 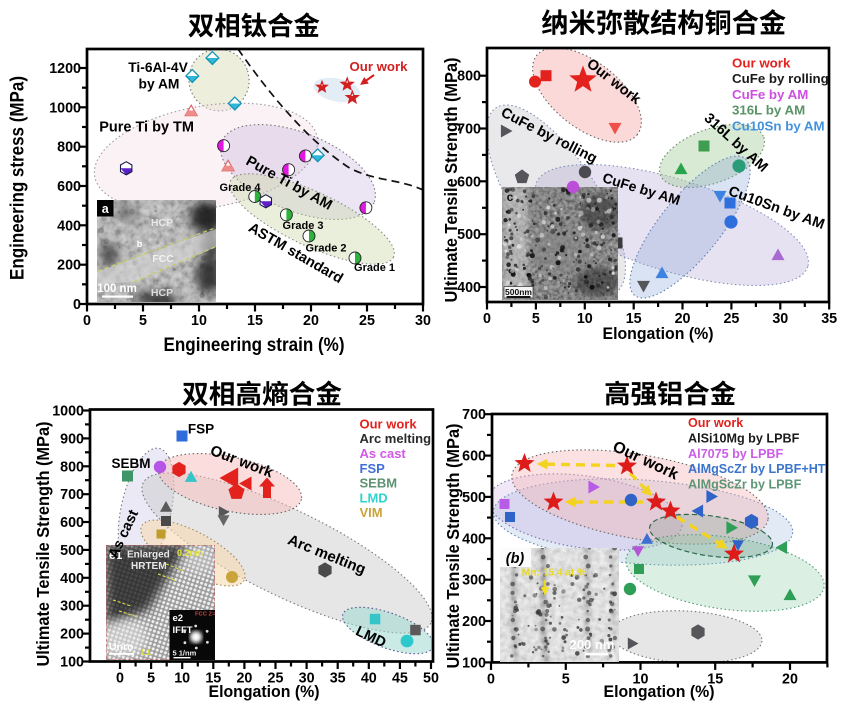 I want to click on svg-text: e1, so click(x=116, y=555).